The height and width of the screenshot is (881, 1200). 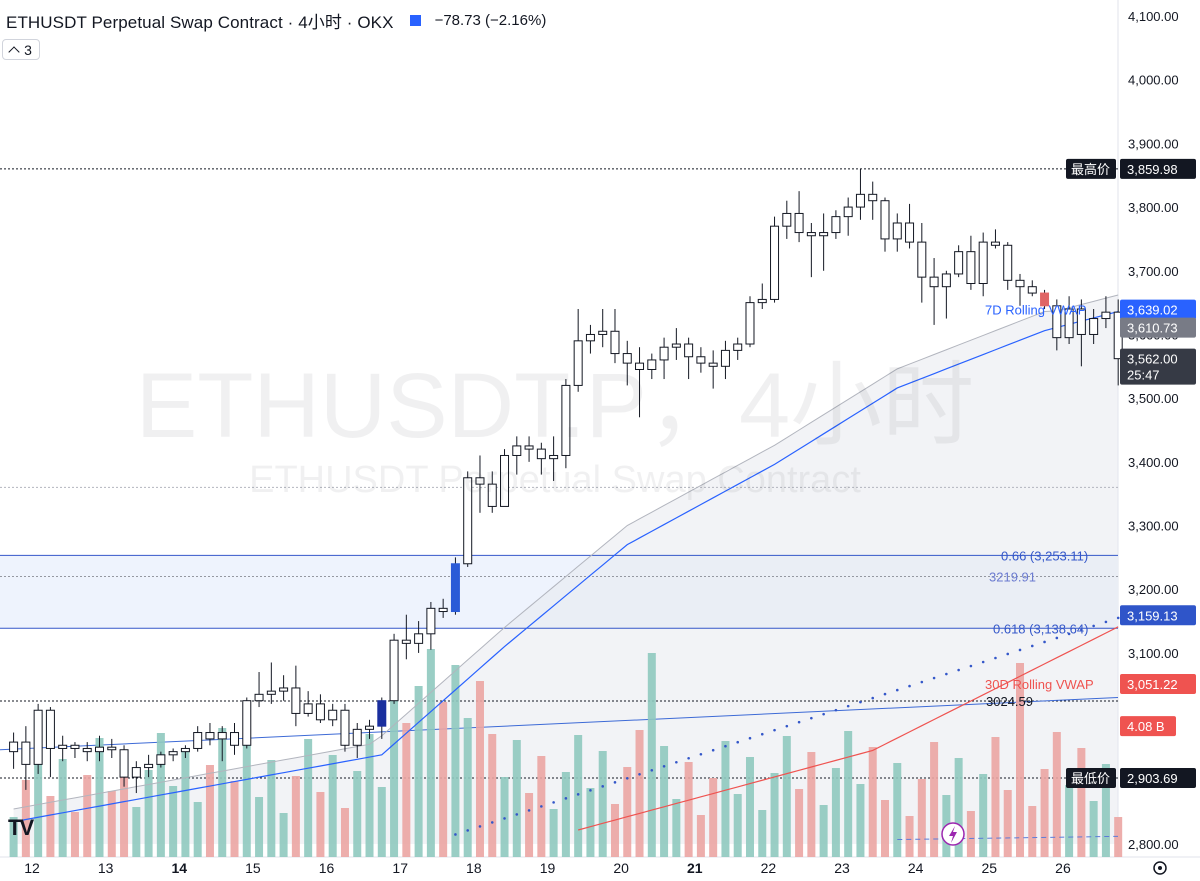 I want to click on vwap-30d-line, so click(x=848, y=728).